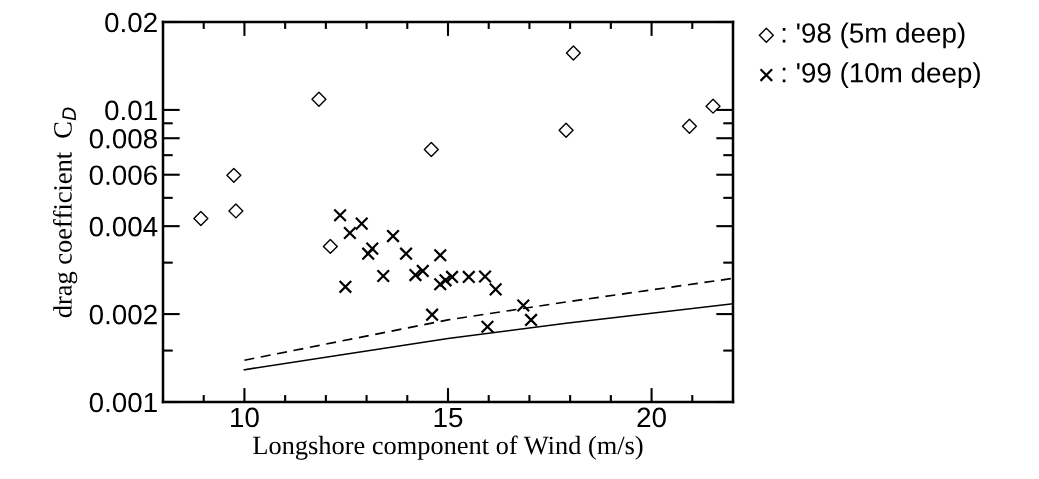 Image resolution: width=1039 pixels, height=479 pixels. Describe the element at coordinates (881, 75) in the screenshot. I see `legend-label: : '99 (10m deep)` at that location.